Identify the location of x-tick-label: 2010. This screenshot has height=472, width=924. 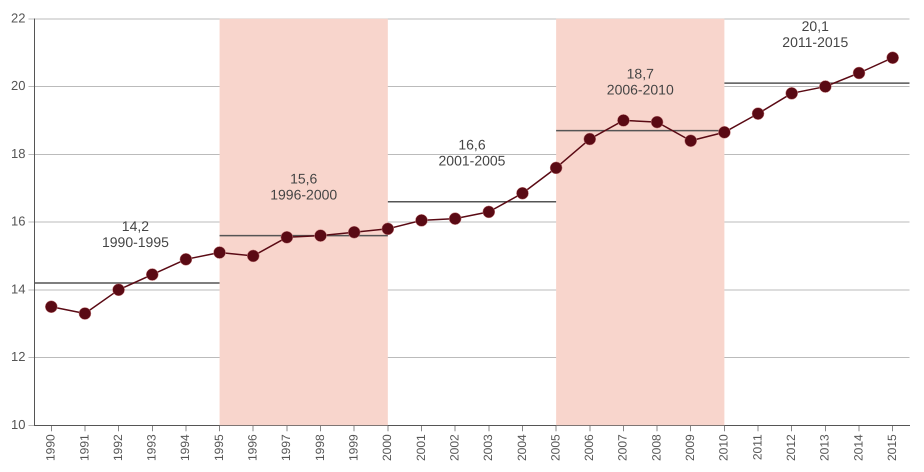
(723, 448).